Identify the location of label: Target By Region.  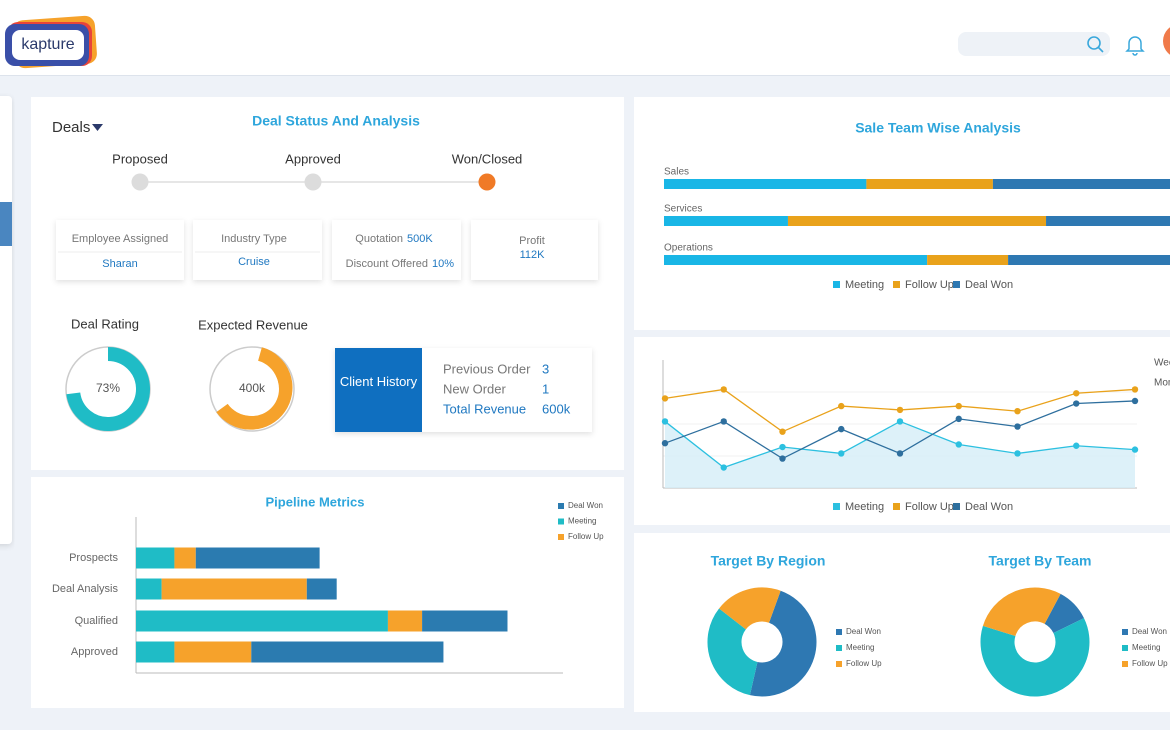
(768, 561).